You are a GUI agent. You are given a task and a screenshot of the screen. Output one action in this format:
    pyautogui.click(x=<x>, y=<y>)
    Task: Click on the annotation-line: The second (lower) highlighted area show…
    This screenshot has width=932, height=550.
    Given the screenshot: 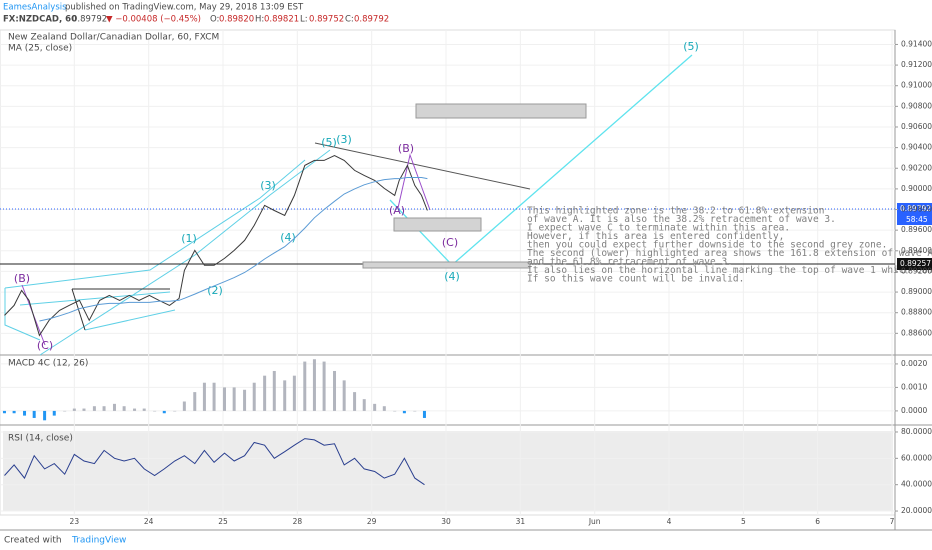 What is the action you would take?
    pyautogui.click(x=729, y=253)
    